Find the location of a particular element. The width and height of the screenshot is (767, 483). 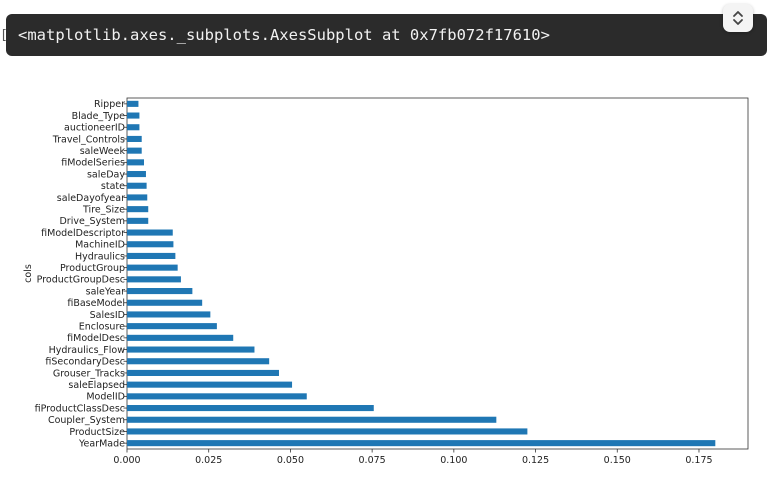

y-tick-label: Enclosure is located at coordinates (102, 326).